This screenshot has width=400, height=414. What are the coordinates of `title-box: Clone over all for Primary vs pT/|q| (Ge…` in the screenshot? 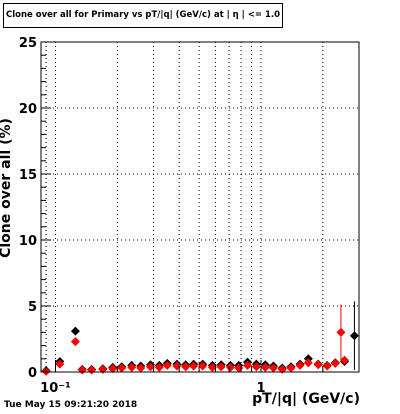 It's located at (143, 15).